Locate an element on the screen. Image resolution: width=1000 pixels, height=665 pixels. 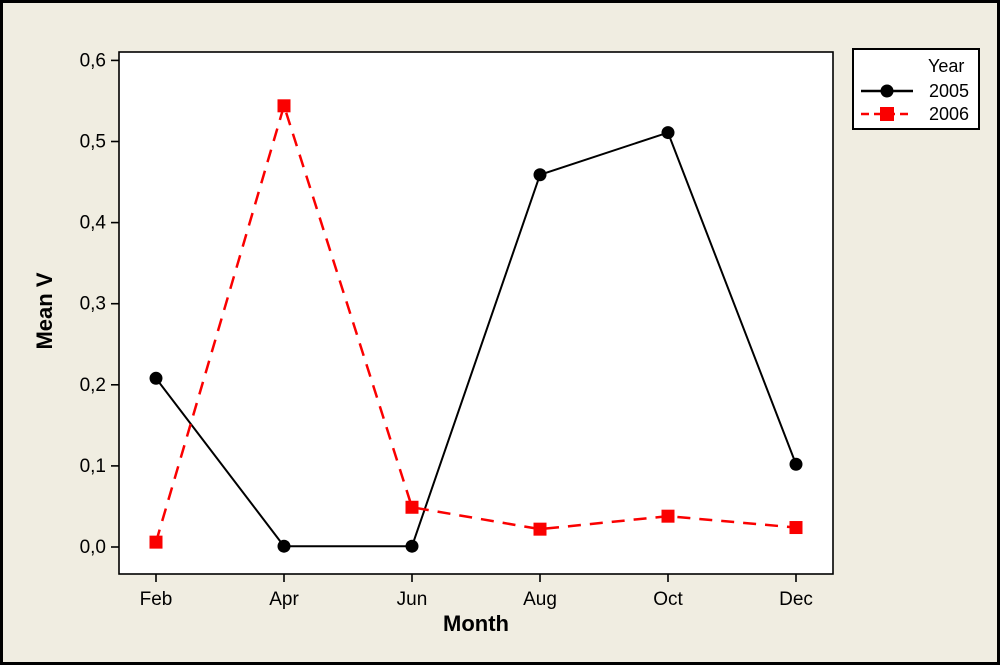
x-tick-label: Oct is located at coordinates (668, 599).